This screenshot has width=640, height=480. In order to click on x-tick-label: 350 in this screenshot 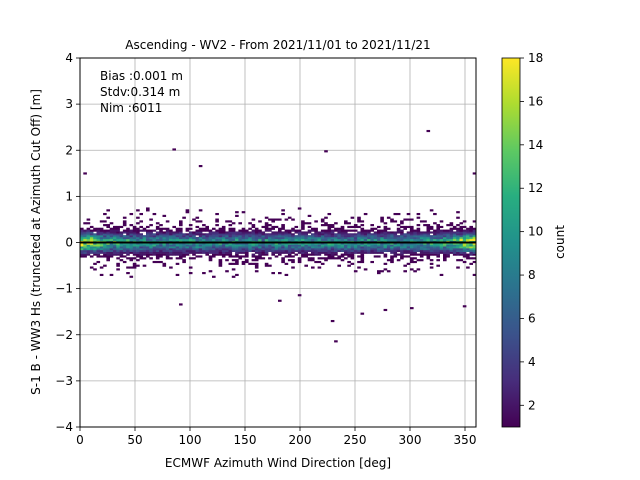, I will do `click(465, 440)`.